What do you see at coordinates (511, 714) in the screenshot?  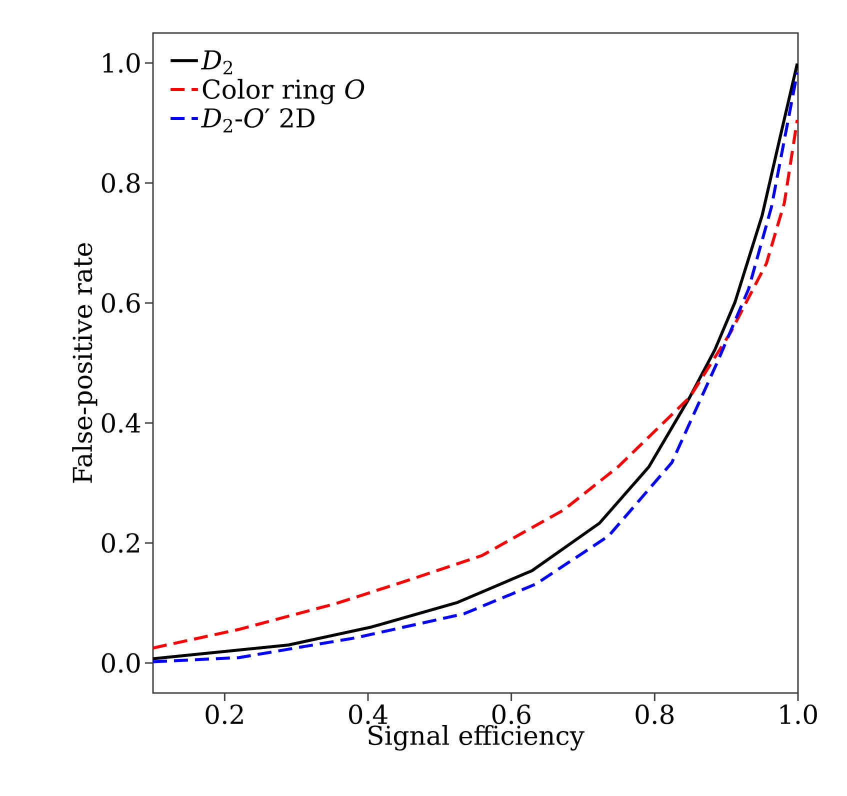 I see `x-tick-label: 0.6` at bounding box center [511, 714].